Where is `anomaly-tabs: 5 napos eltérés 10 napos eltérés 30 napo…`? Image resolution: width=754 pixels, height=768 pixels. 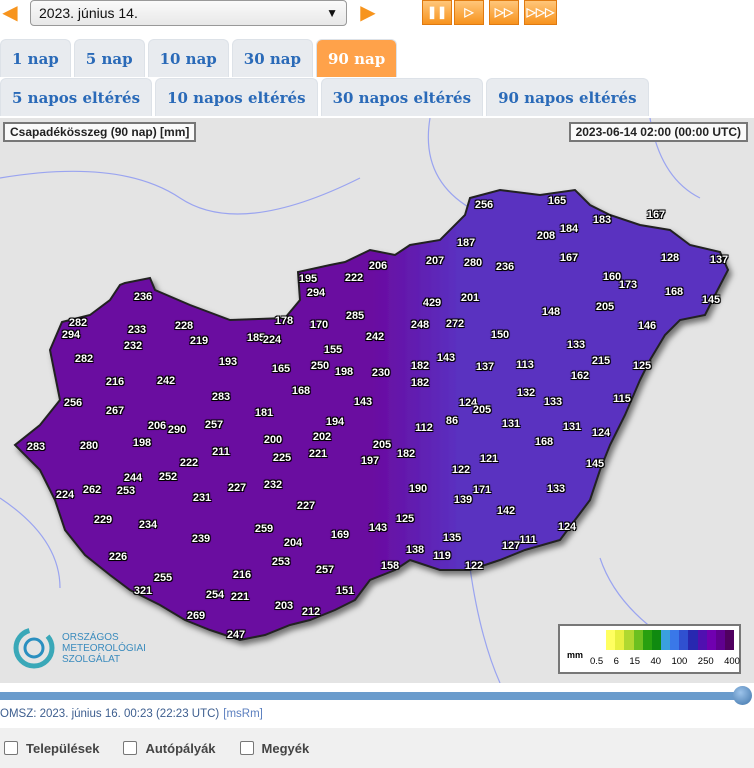 anomaly-tabs: 5 napos eltérés 10 napos eltérés 30 napo… is located at coordinates (324, 97).